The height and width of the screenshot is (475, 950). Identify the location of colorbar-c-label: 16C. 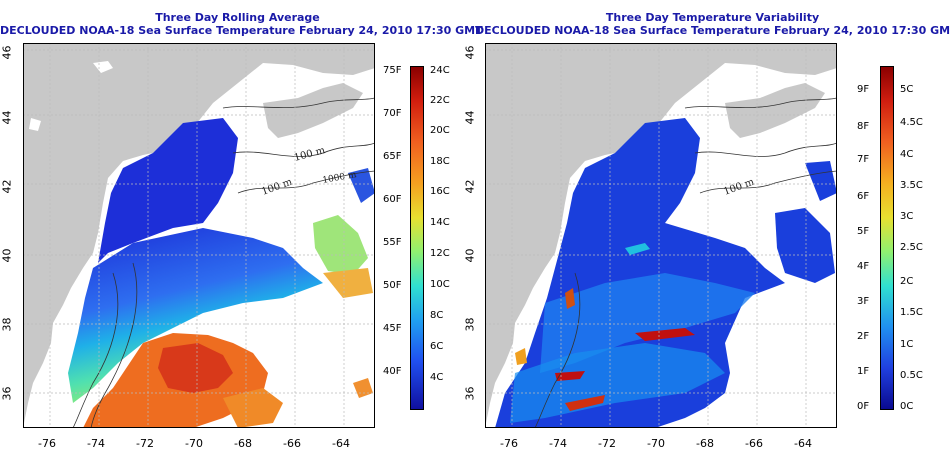
(440, 191).